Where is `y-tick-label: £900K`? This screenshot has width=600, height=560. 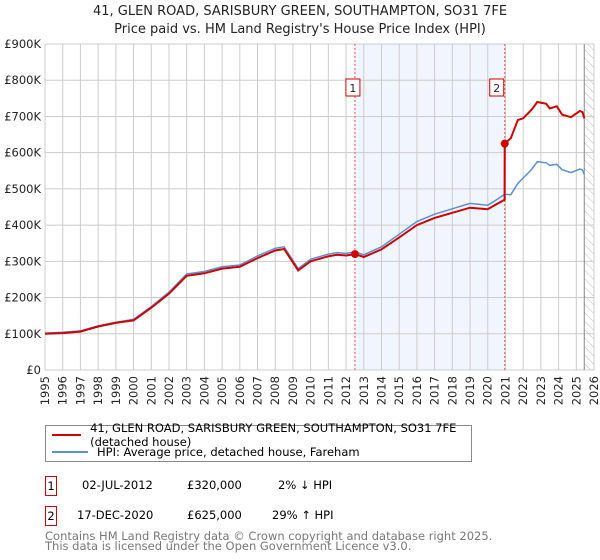 y-tick-label: £900K is located at coordinates (22, 44).